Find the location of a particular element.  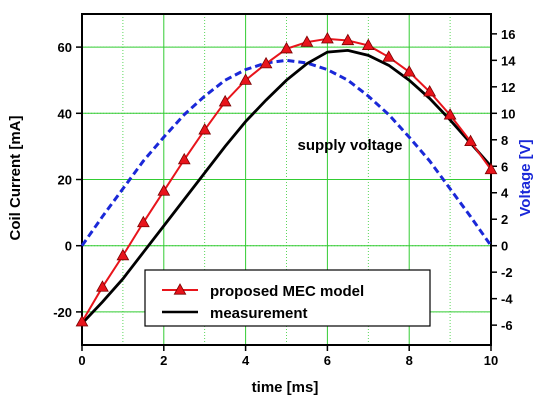

y-axis-left-label: Coil Current [mA] is located at coordinates (15, 178).